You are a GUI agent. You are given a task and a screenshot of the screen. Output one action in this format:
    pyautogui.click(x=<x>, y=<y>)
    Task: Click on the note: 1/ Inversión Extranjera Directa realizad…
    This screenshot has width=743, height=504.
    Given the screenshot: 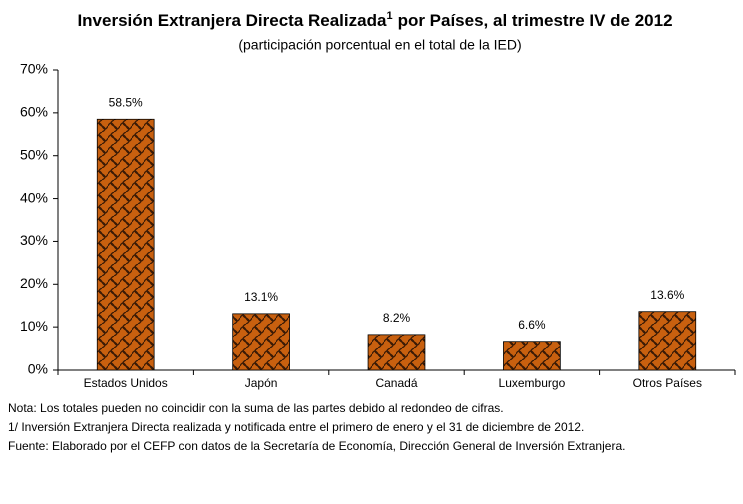 What is the action you would take?
    pyautogui.click(x=296, y=427)
    